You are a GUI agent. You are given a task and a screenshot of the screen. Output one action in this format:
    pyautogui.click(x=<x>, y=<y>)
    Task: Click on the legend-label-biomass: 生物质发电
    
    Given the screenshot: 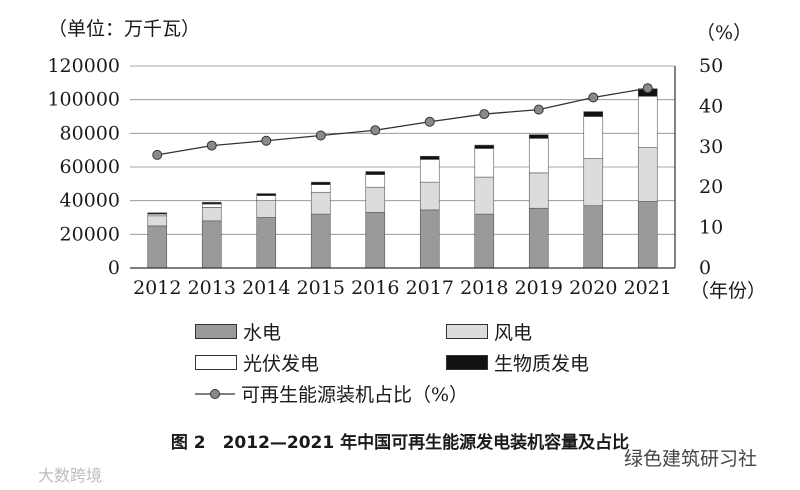 What is the action you would take?
    pyautogui.click(x=542, y=364)
    